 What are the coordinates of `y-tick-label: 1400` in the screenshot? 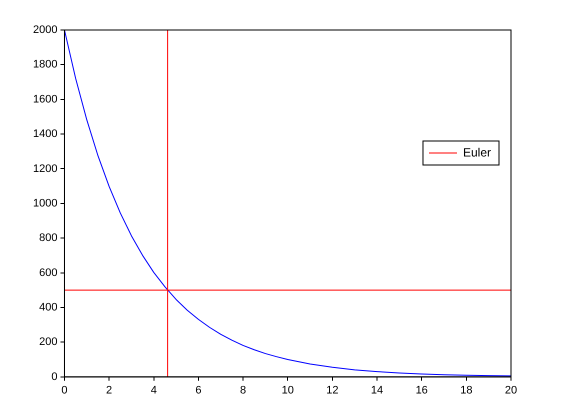 It's located at (45, 134).